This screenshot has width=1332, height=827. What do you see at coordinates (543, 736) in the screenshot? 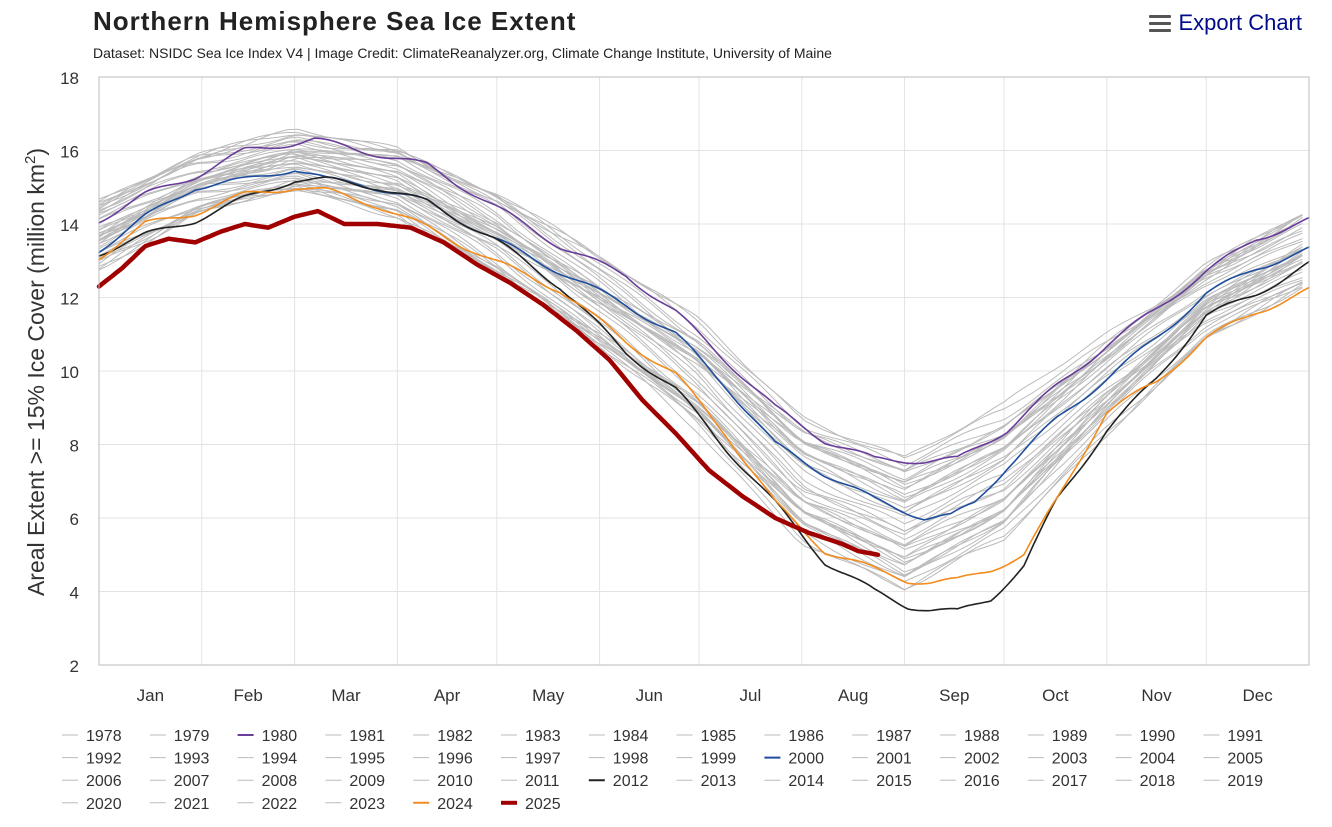
I see `legend-label: 1983` at bounding box center [543, 736].